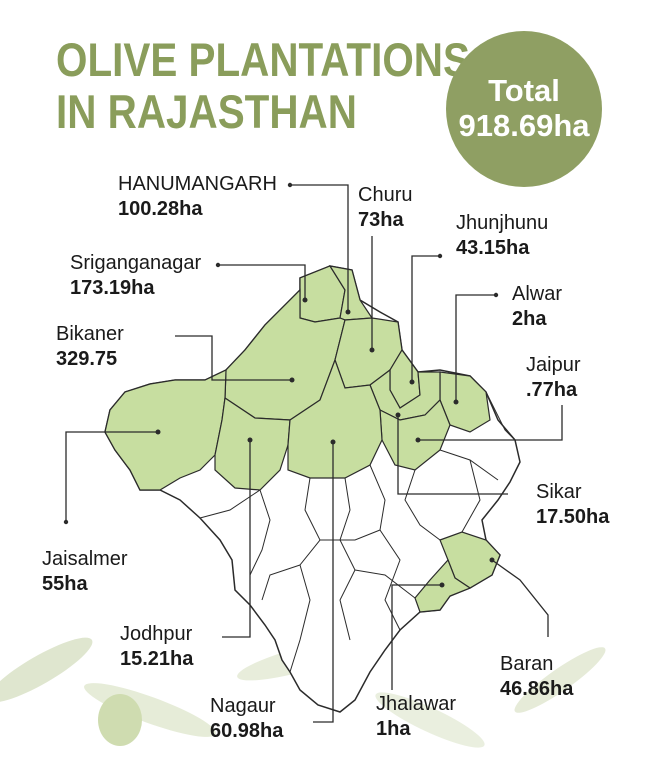 Image resolution: width=656 pixels, height=758 pixels. I want to click on leader-jhunjhunu, so click(425, 318).